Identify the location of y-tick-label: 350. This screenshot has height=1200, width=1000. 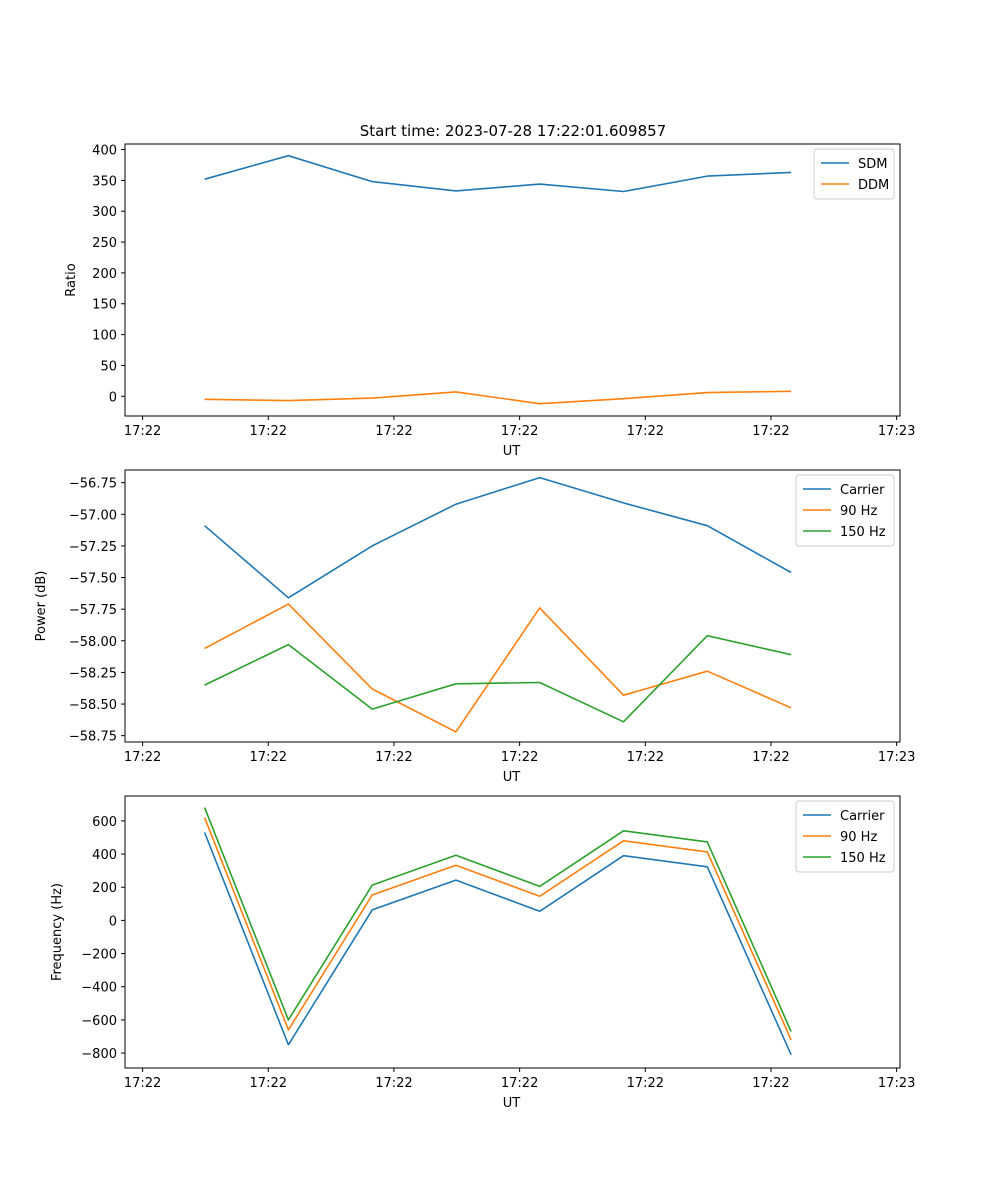
(104, 181).